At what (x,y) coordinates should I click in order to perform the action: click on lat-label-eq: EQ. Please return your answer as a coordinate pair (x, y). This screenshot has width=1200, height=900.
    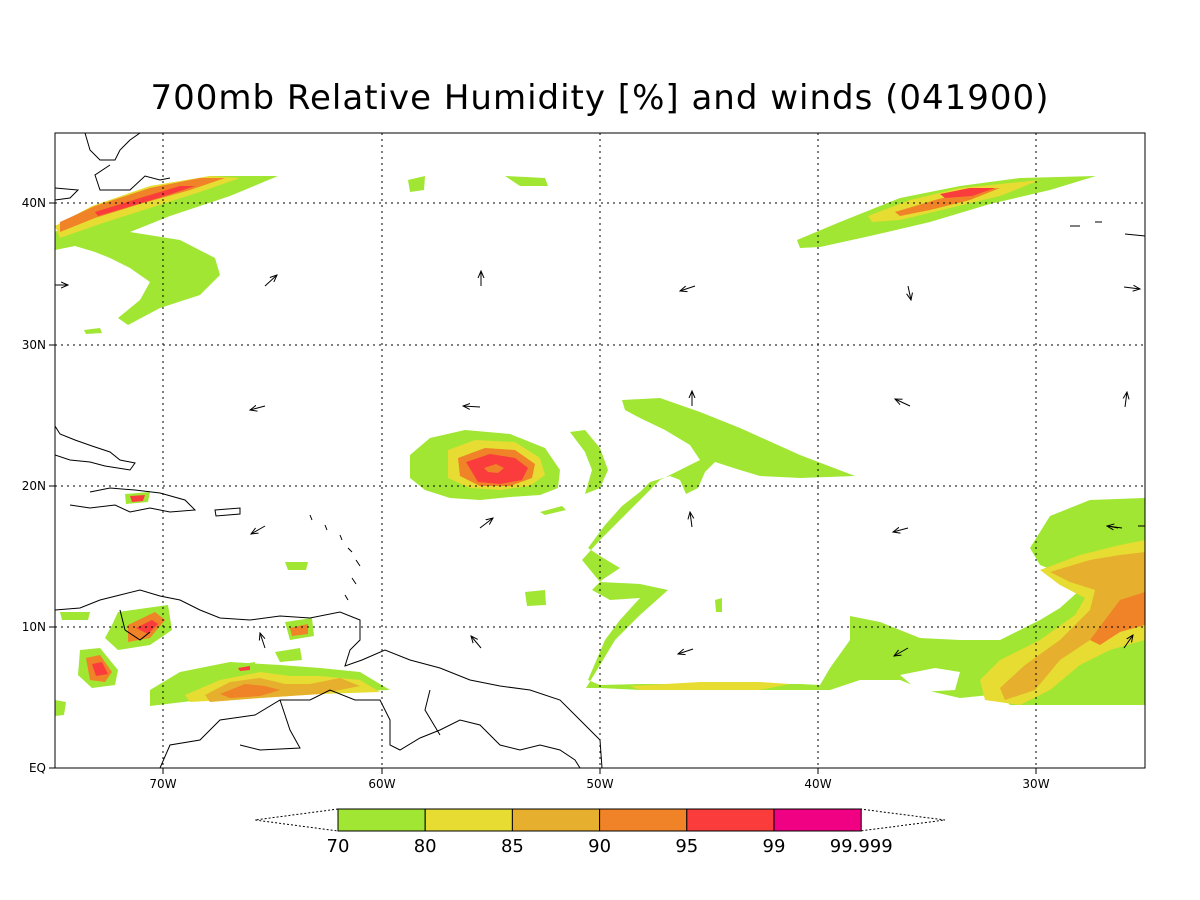
    Looking at the image, I should click on (37, 768).